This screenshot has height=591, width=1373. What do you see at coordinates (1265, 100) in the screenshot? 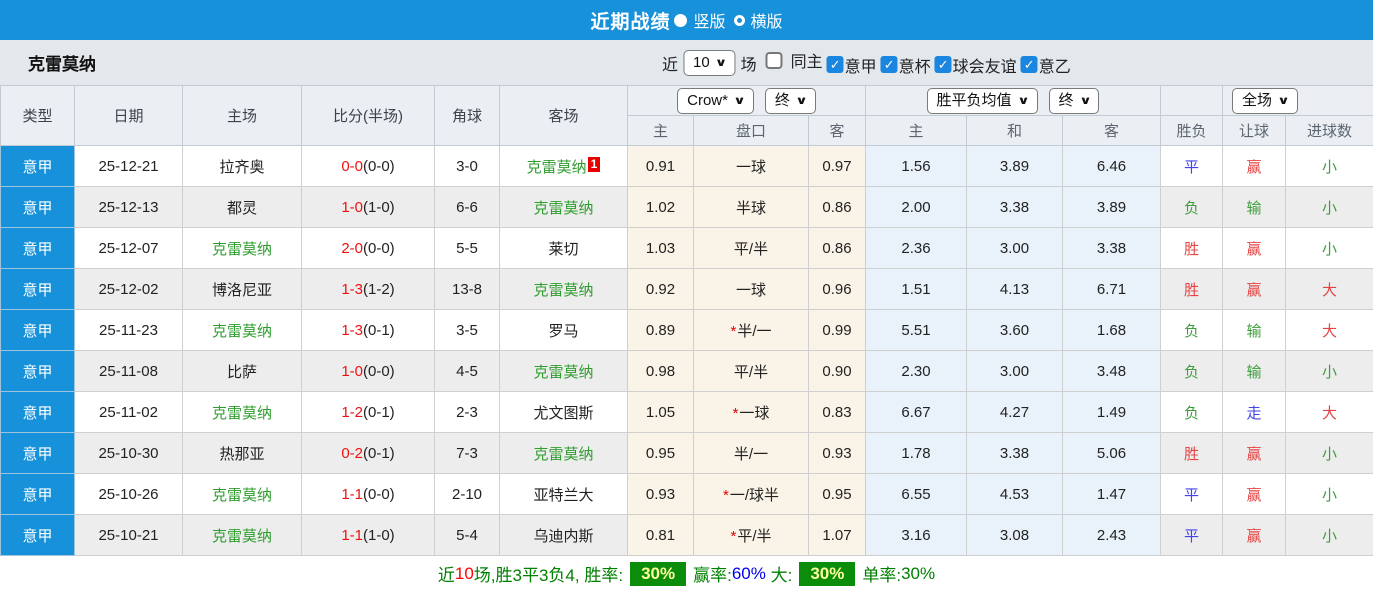
I see `scope-select: 全场 ∨` at bounding box center [1265, 100].